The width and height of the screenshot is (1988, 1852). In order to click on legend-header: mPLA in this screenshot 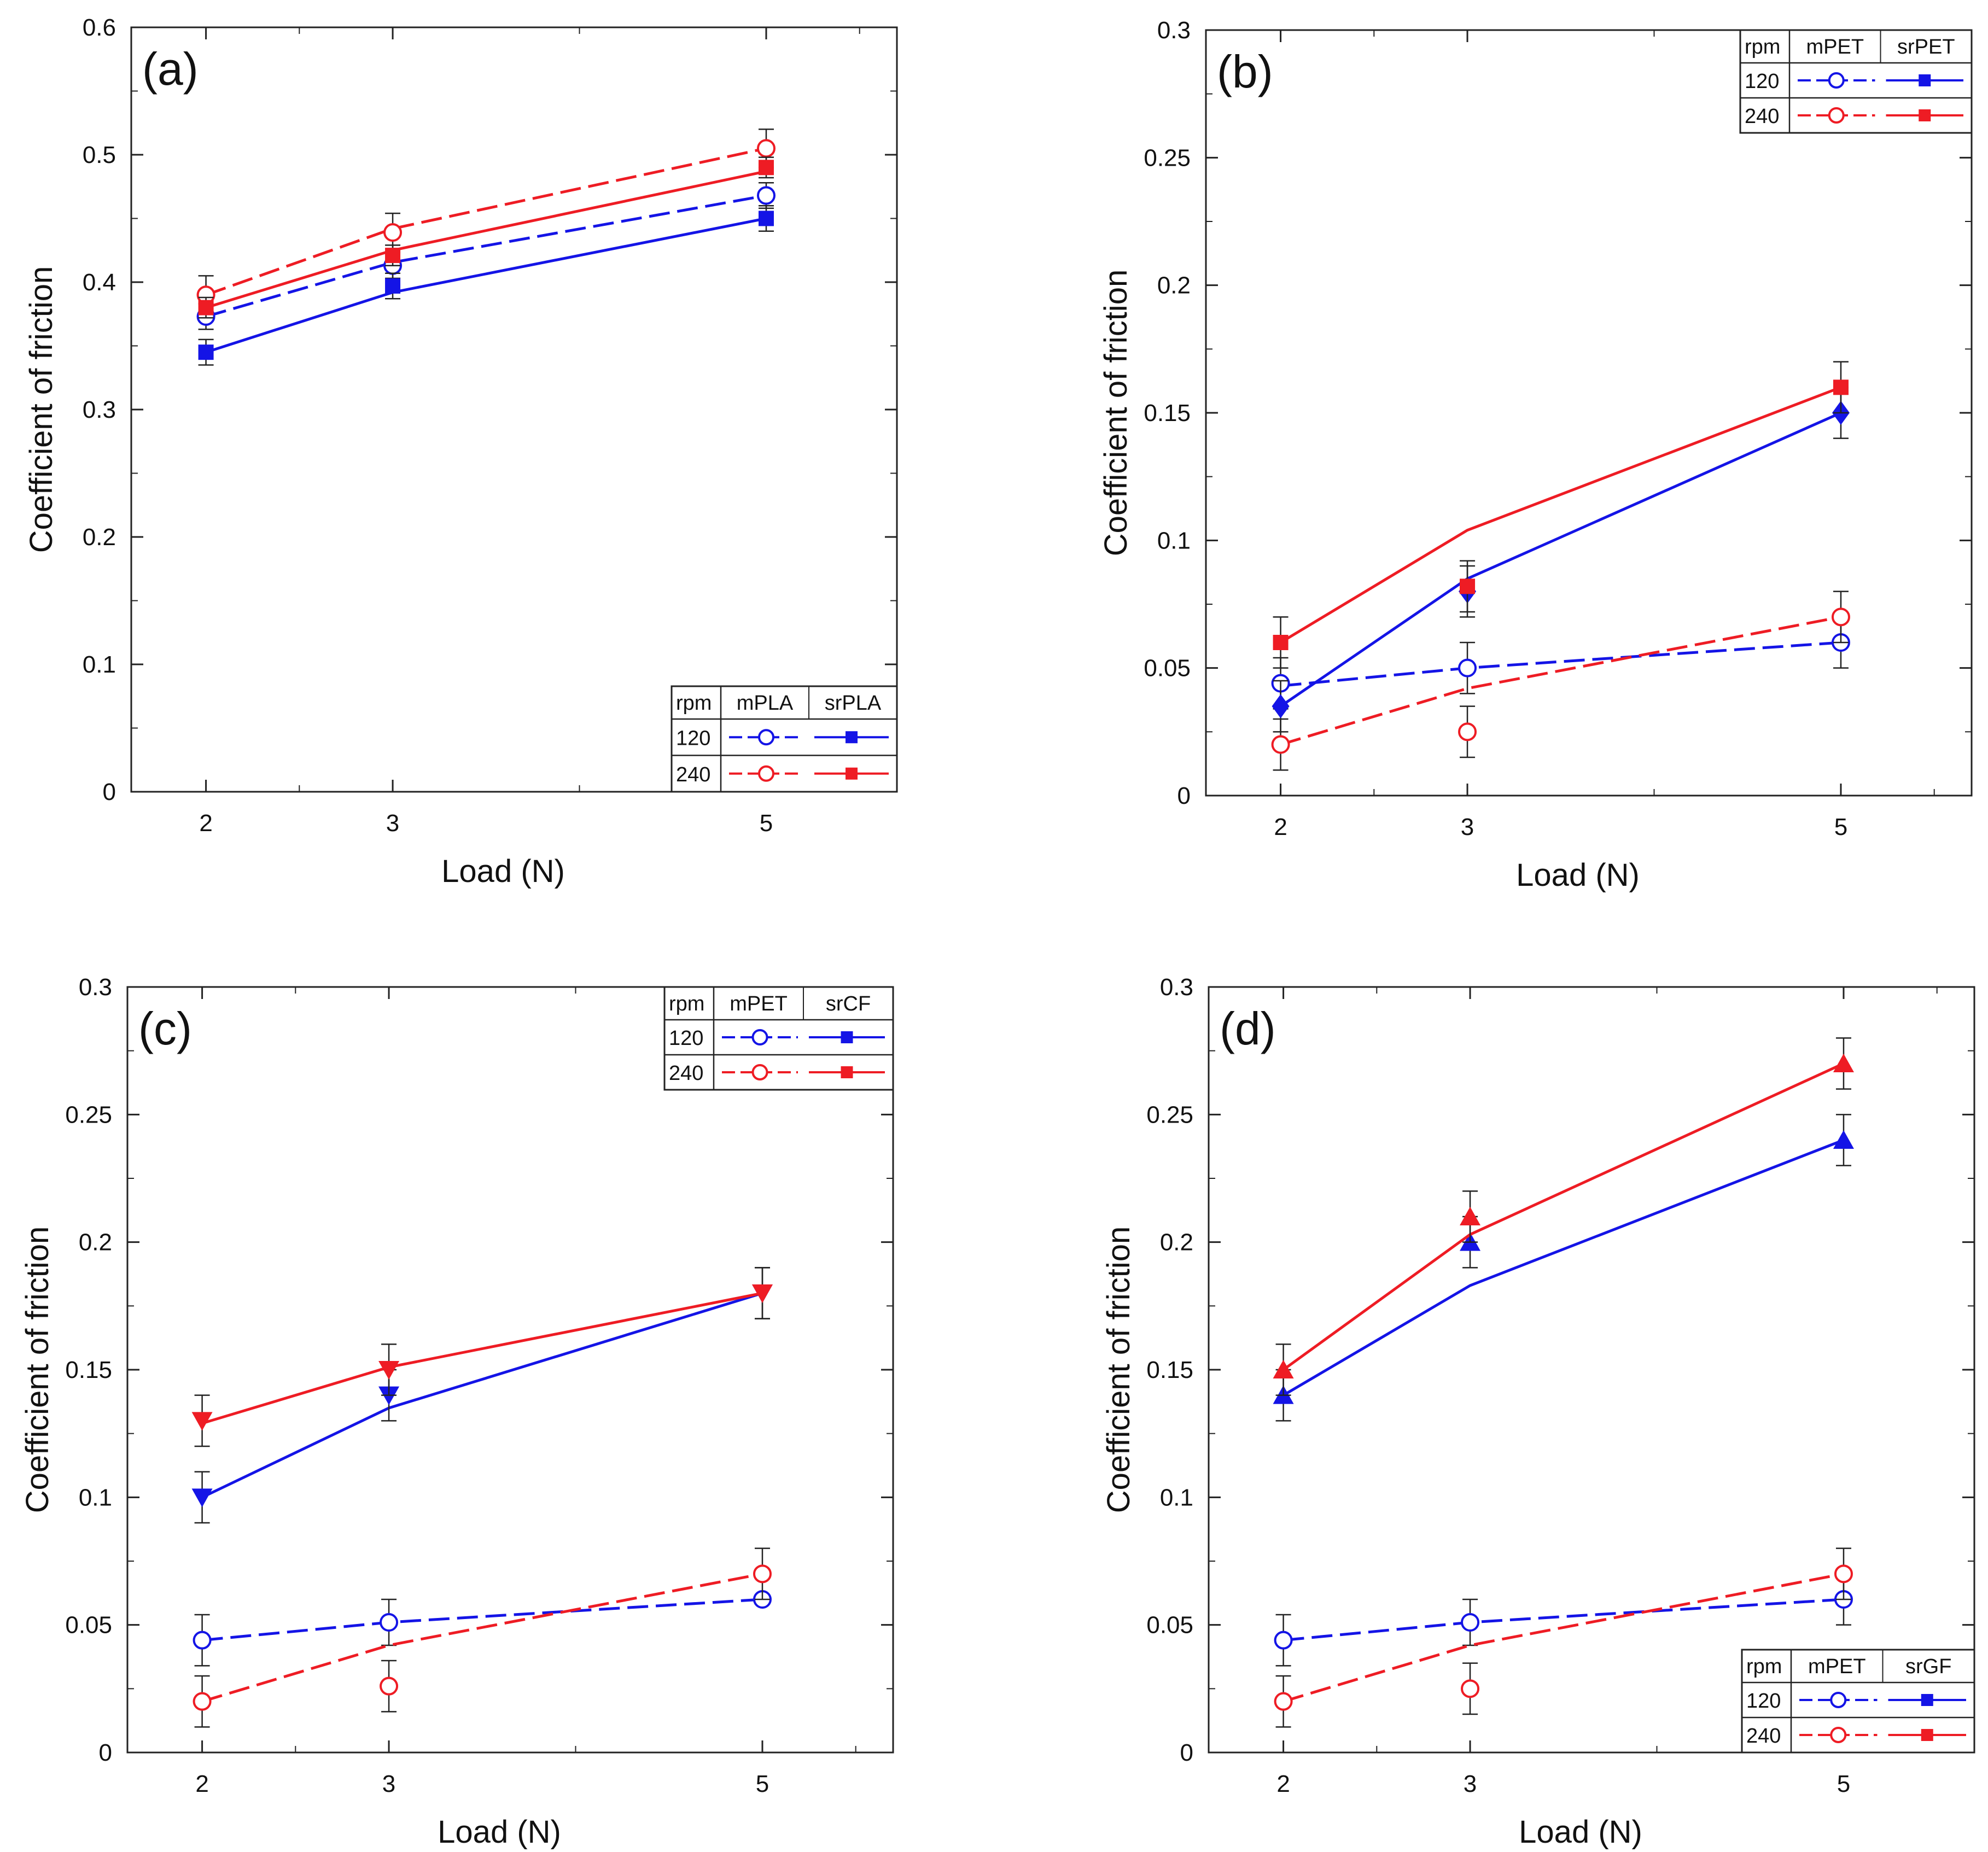, I will do `click(765, 703)`.